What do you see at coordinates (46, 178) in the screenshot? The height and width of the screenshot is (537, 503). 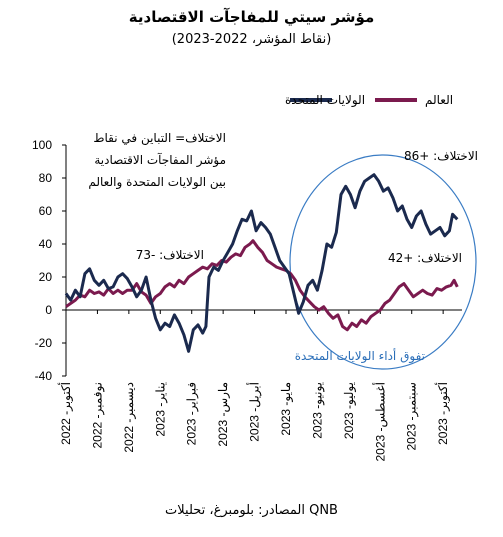 I see `y-tick-label: 80` at bounding box center [46, 178].